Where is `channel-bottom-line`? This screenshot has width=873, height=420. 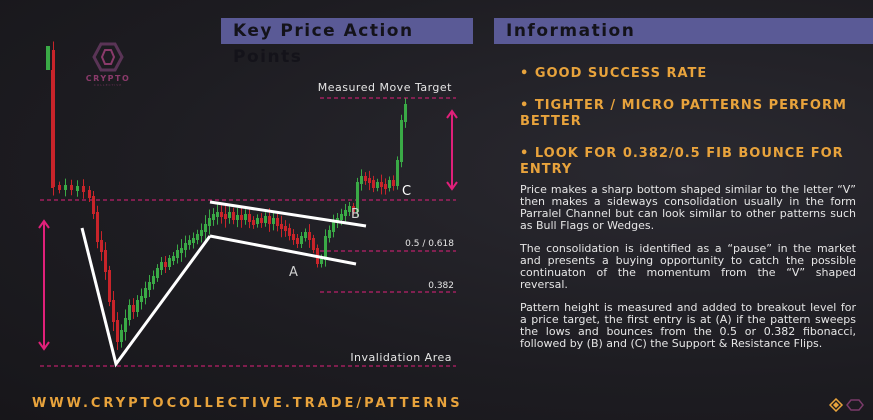 channel-bottom-line is located at coordinates (283, 250).